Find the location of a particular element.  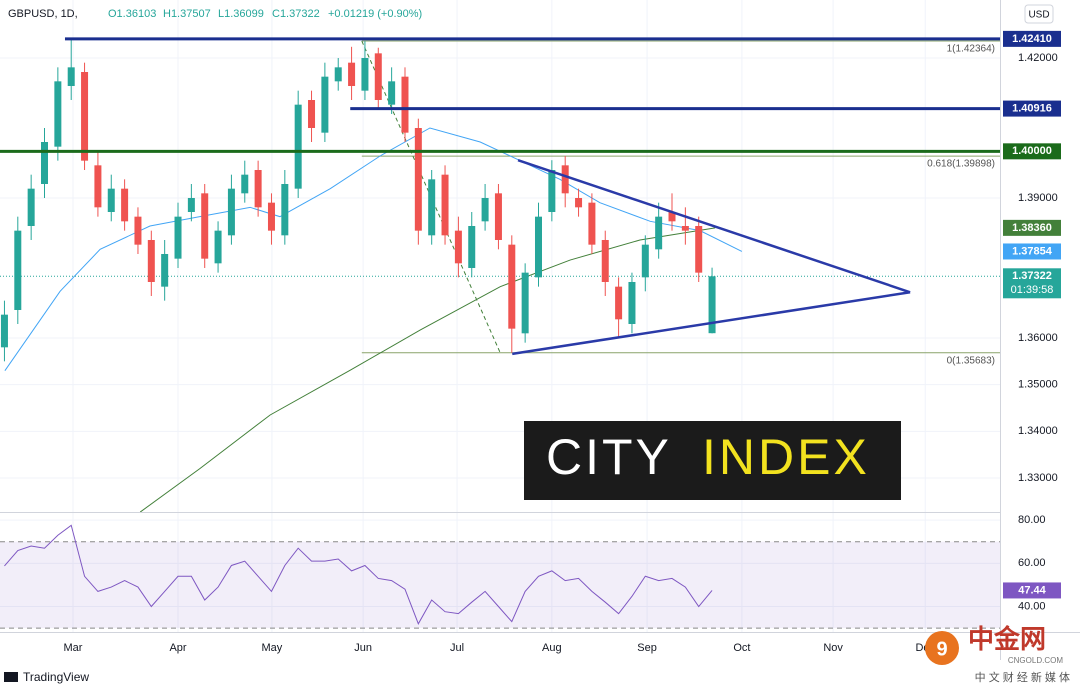

x-tick-label: Sep is located at coordinates (647, 648).